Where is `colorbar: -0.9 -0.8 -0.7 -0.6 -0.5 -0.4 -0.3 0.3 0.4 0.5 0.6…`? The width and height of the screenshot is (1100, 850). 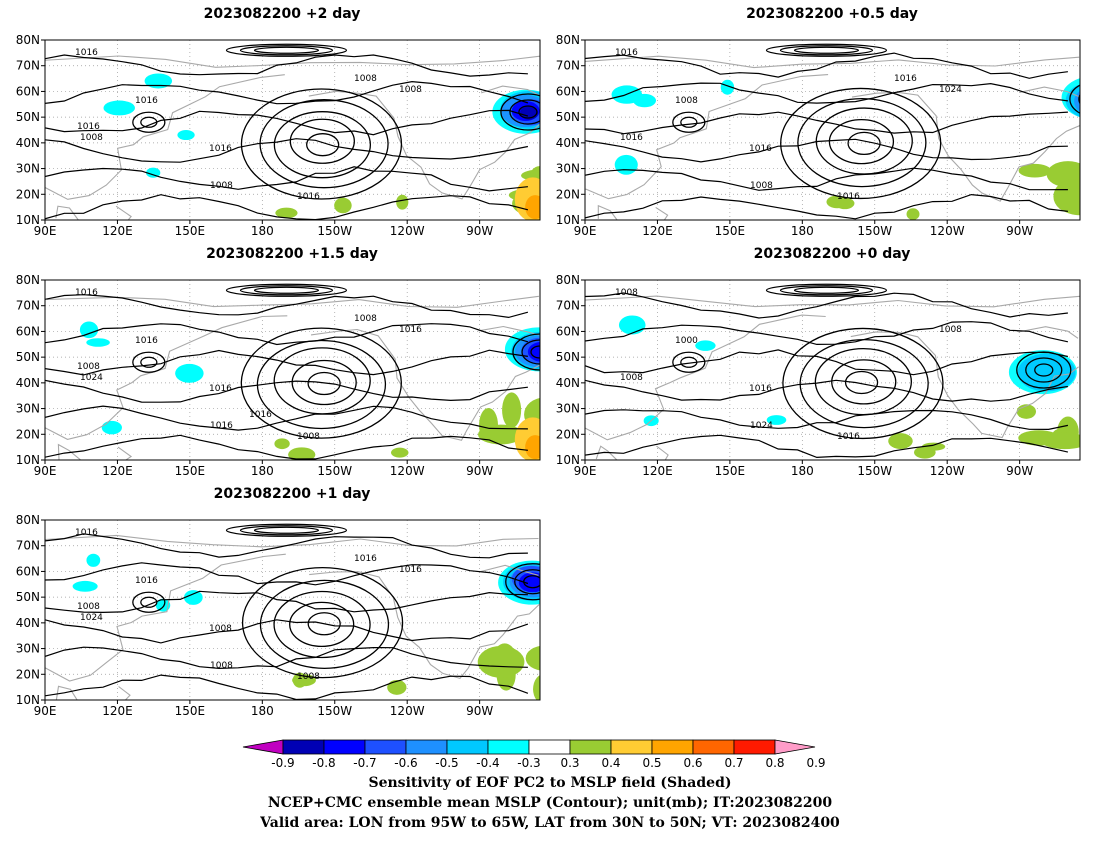 colorbar: -0.9 -0.8 -0.7 -0.6 -0.5 -0.4 -0.3 0.3 0.4 0.5 0.6… is located at coordinates (534, 754).